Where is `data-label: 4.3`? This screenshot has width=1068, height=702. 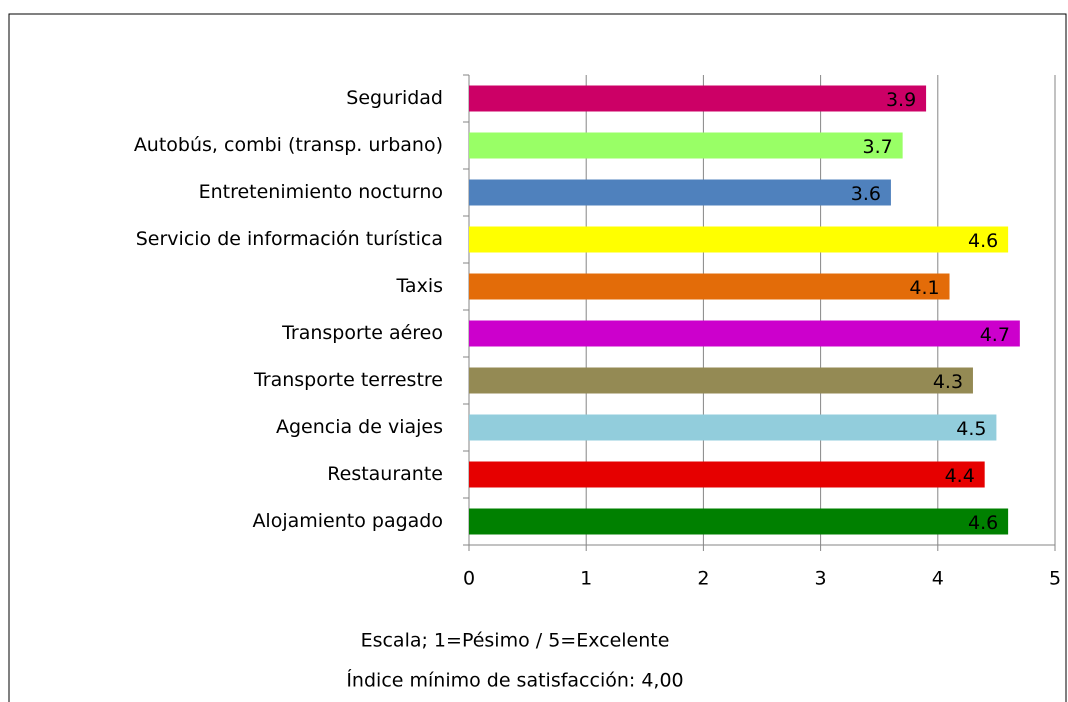
data-label: 4.3 is located at coordinates (948, 382).